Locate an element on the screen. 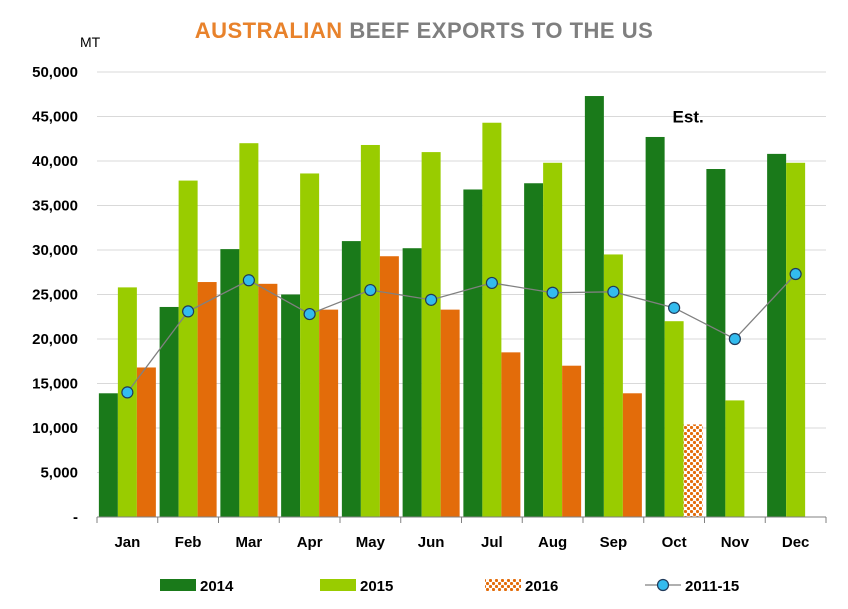 This screenshot has height=609, width=848. x-tick-label: Sep is located at coordinates (614, 542).